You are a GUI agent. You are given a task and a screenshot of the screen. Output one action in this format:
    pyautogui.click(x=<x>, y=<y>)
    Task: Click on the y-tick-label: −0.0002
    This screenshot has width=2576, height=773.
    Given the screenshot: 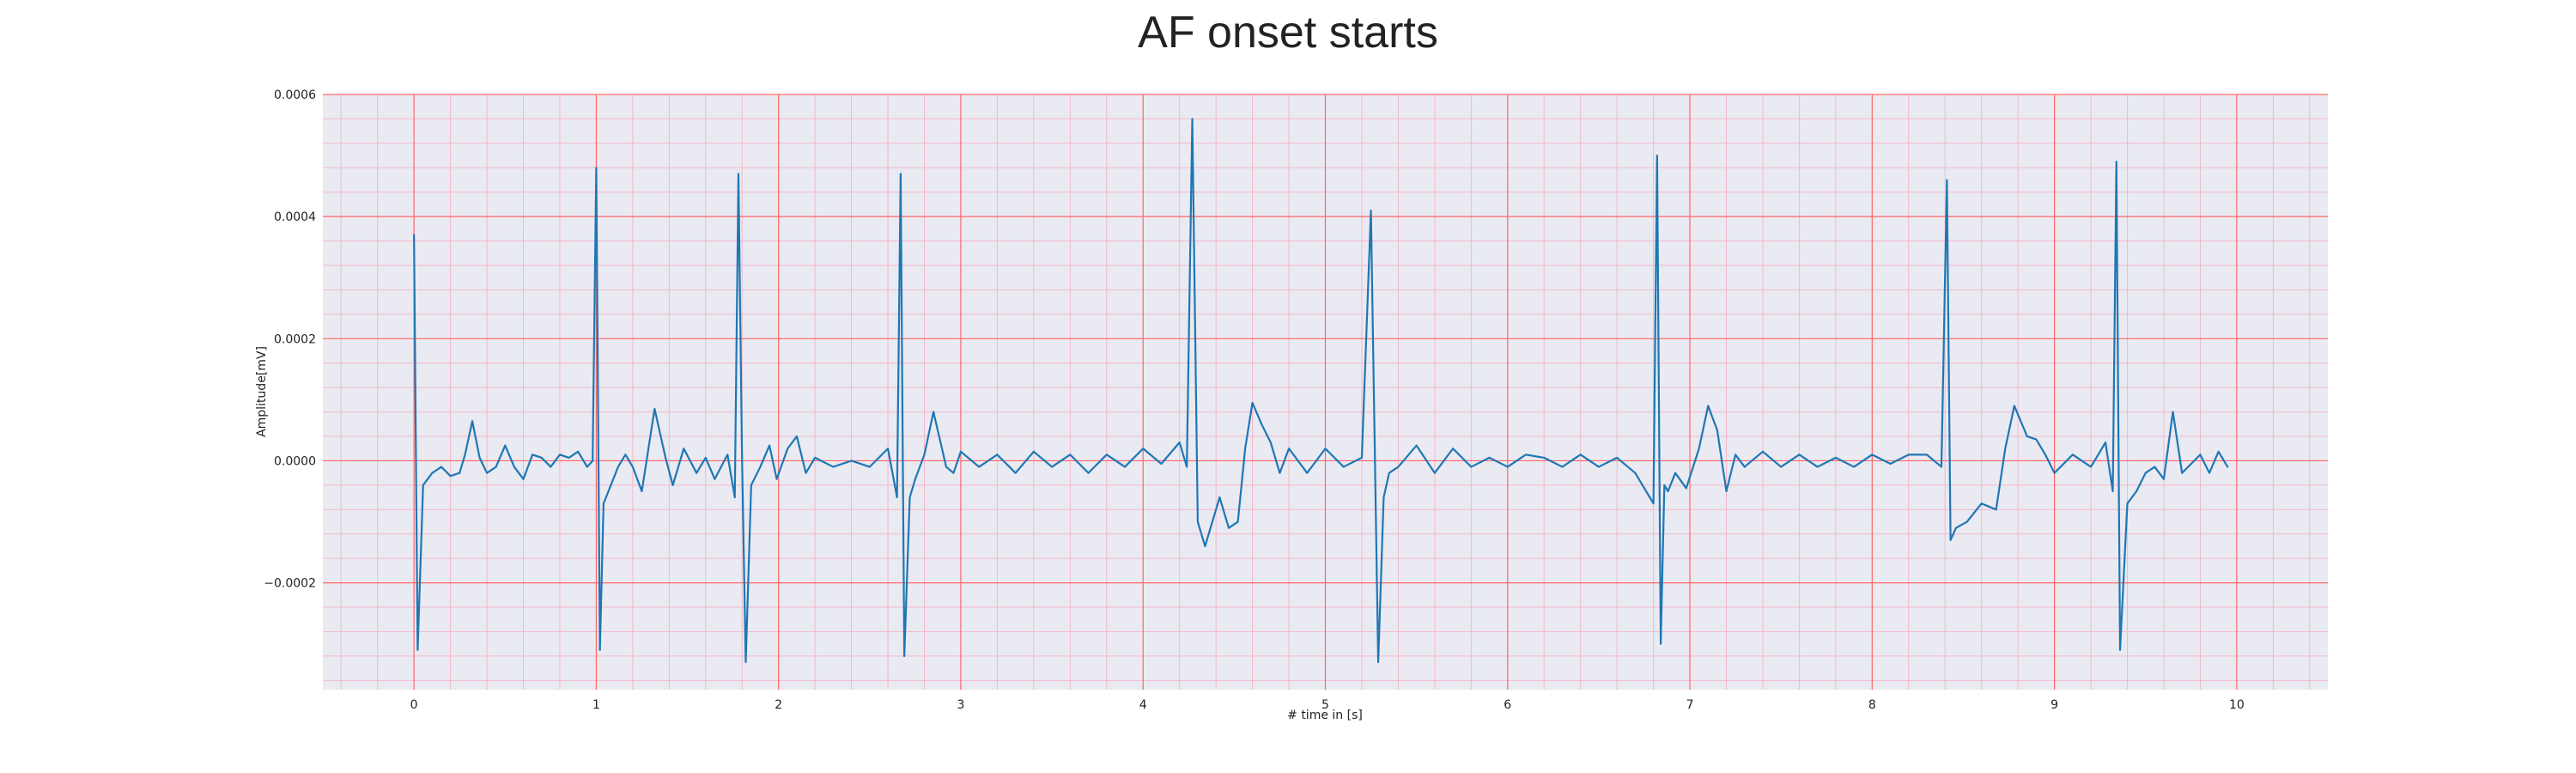 What is the action you would take?
    pyautogui.click(x=290, y=584)
    